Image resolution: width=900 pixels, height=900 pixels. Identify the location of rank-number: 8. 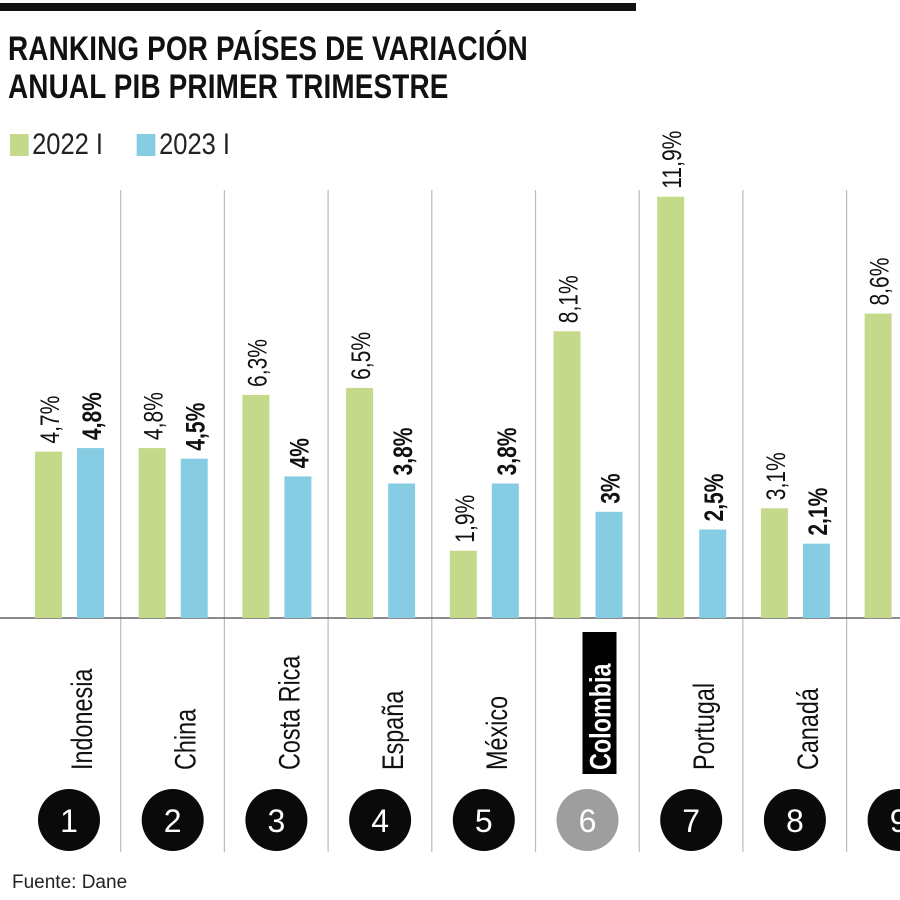
(795, 821).